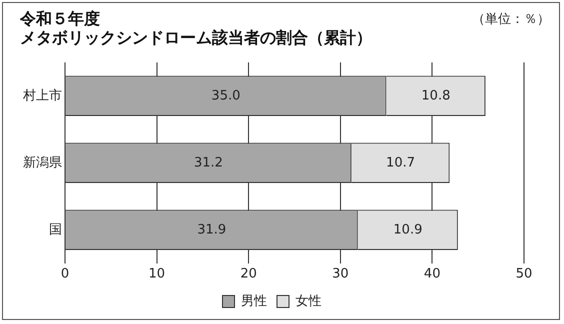 The height and width of the screenshot is (324, 564). I want to click on x-tick-label: 10, so click(157, 274).